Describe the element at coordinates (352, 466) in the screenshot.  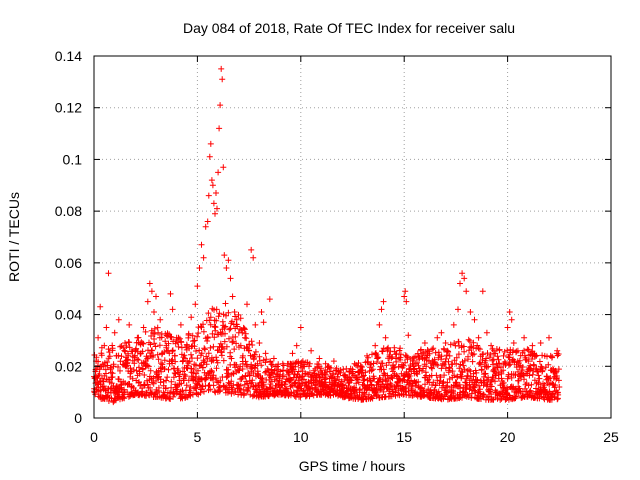
I see `x-axis-label: GPS time / hours` at that location.